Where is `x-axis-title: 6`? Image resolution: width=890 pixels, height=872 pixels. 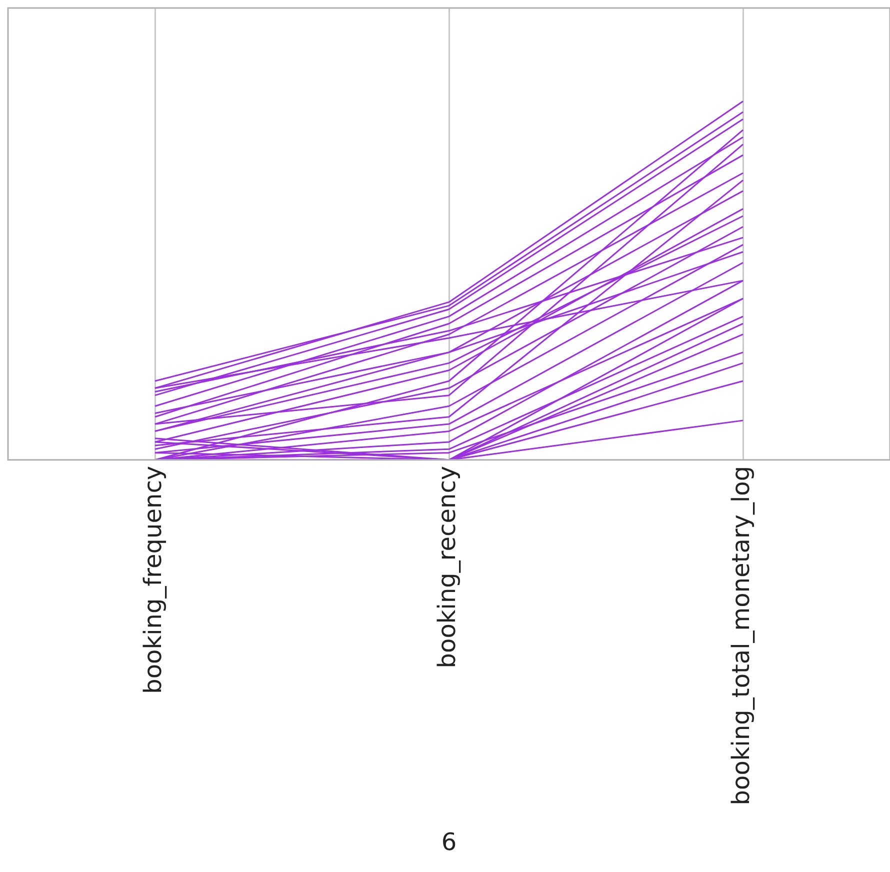
x-axis-title: 6 is located at coordinates (449, 842).